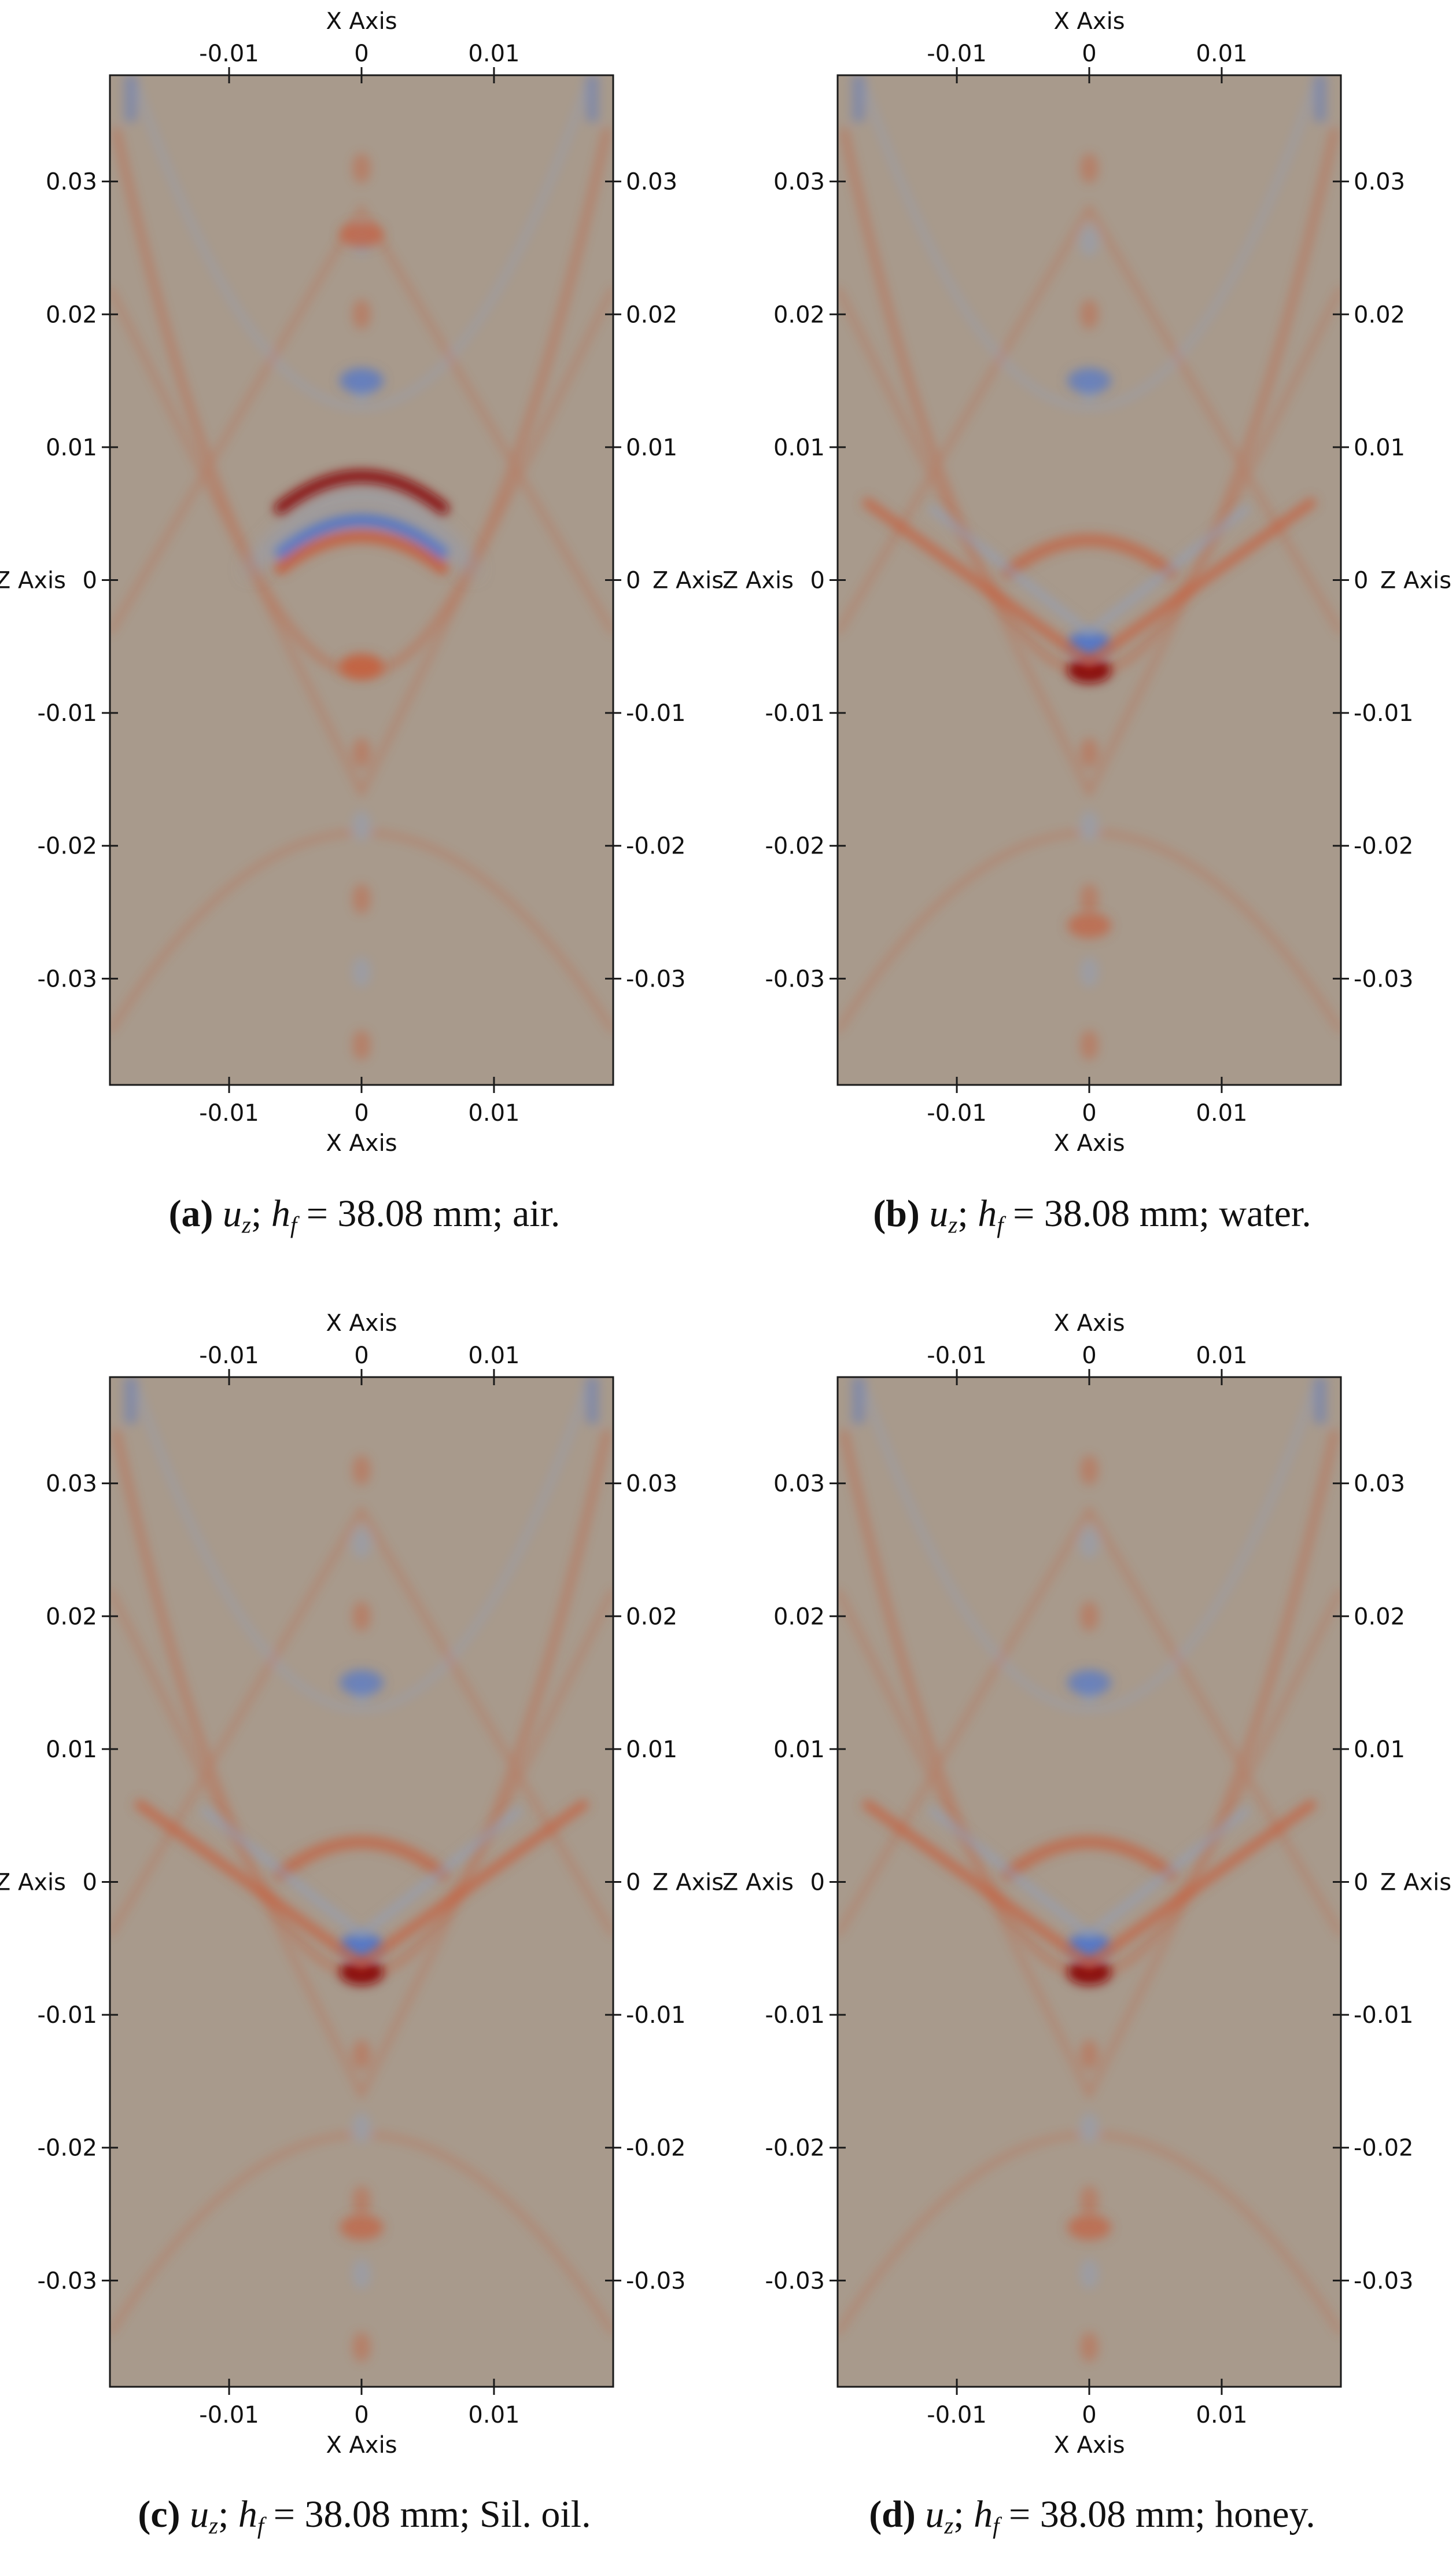  I want to click on caption-medium: air., so click(536, 1214).